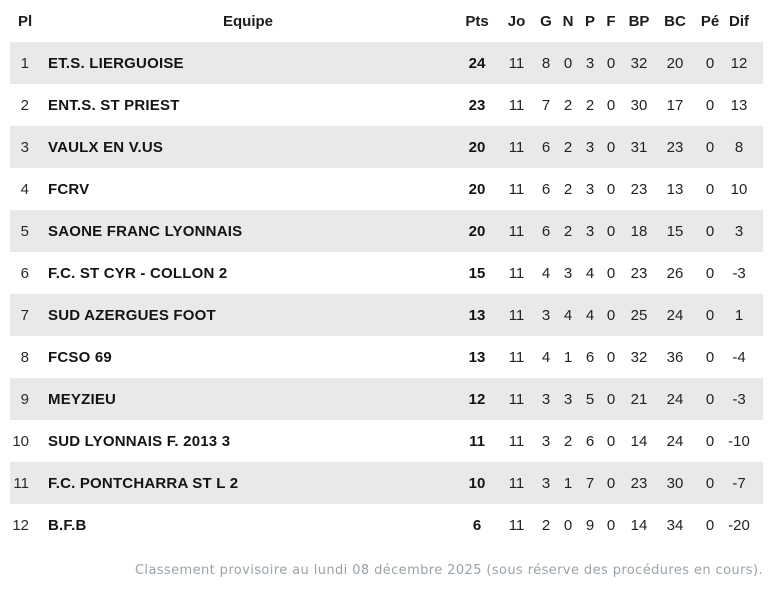 The height and width of the screenshot is (592, 773). I want to click on column-header-pe: Pé, so click(710, 21).